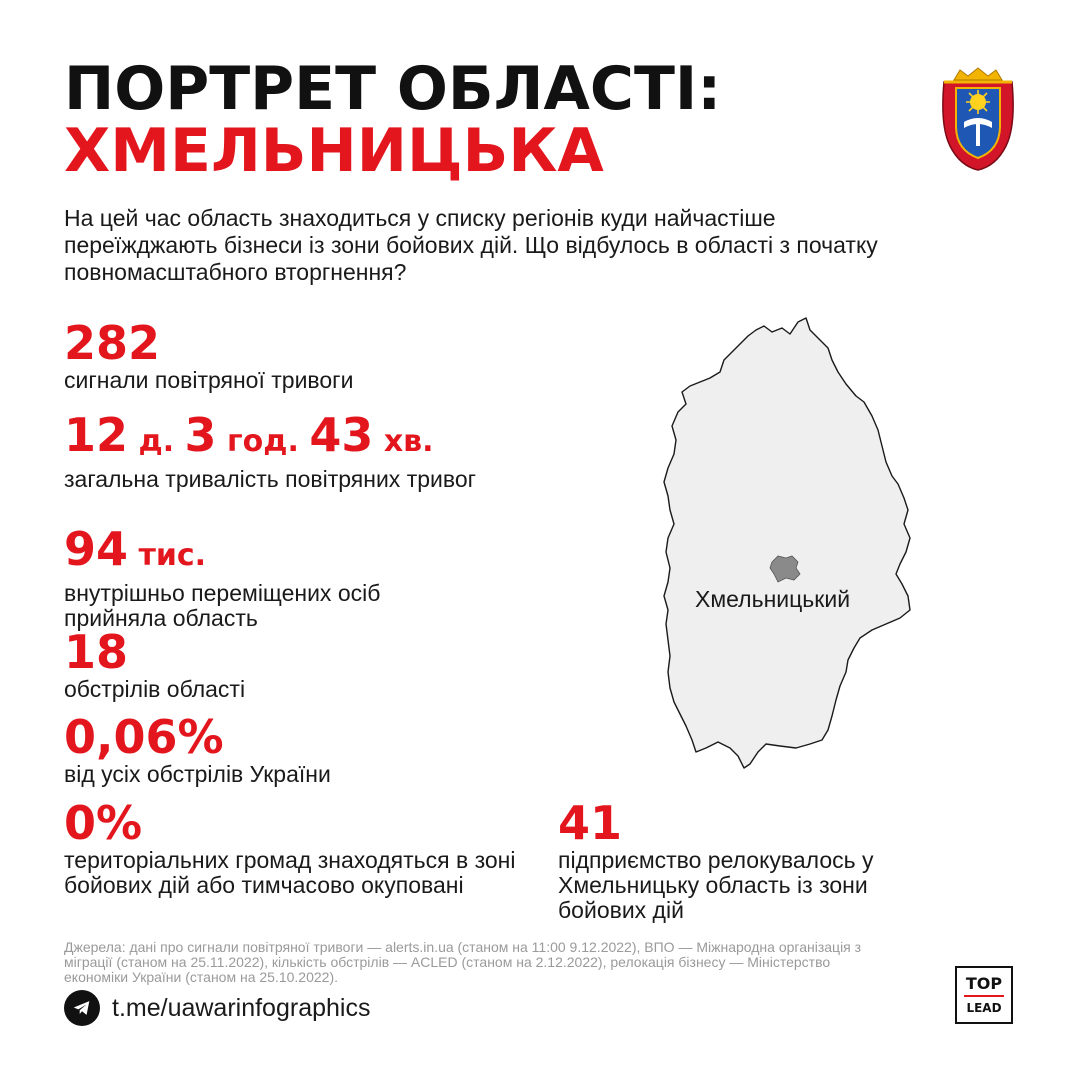  Describe the element at coordinates (334, 151) in the screenshot. I see `title-line-2: ХМЕЛЬНИЦЬКА` at that location.